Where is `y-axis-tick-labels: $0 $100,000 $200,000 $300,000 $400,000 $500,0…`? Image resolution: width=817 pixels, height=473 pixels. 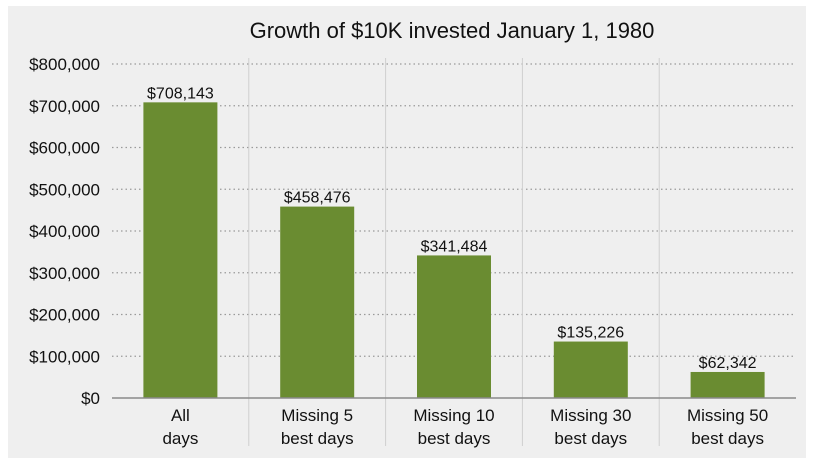
y-axis-tick-labels: $0 $100,000 $200,000 $300,000 $400,000 $500,0… is located at coordinates (64, 231).